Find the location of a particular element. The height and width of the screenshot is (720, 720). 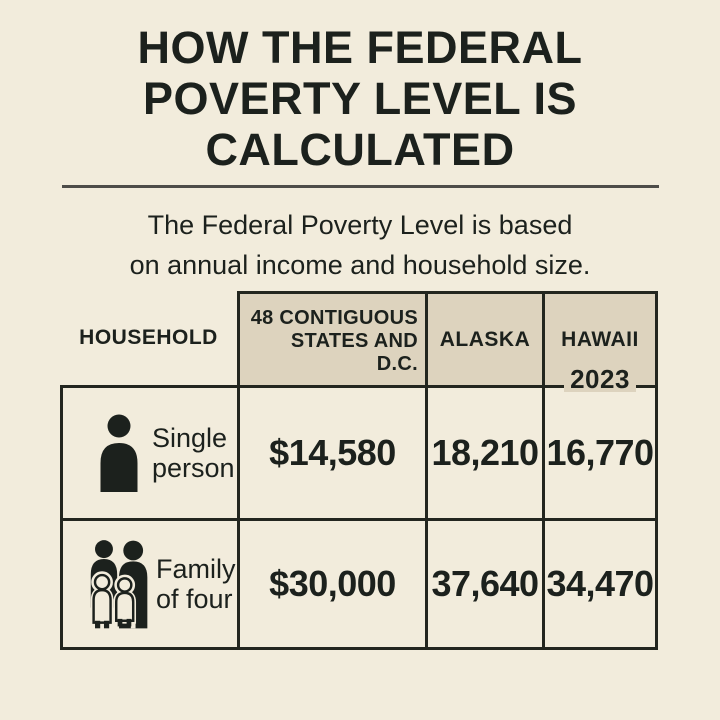

page-subtitle-line: on annual income and household size. is located at coordinates (360, 265).